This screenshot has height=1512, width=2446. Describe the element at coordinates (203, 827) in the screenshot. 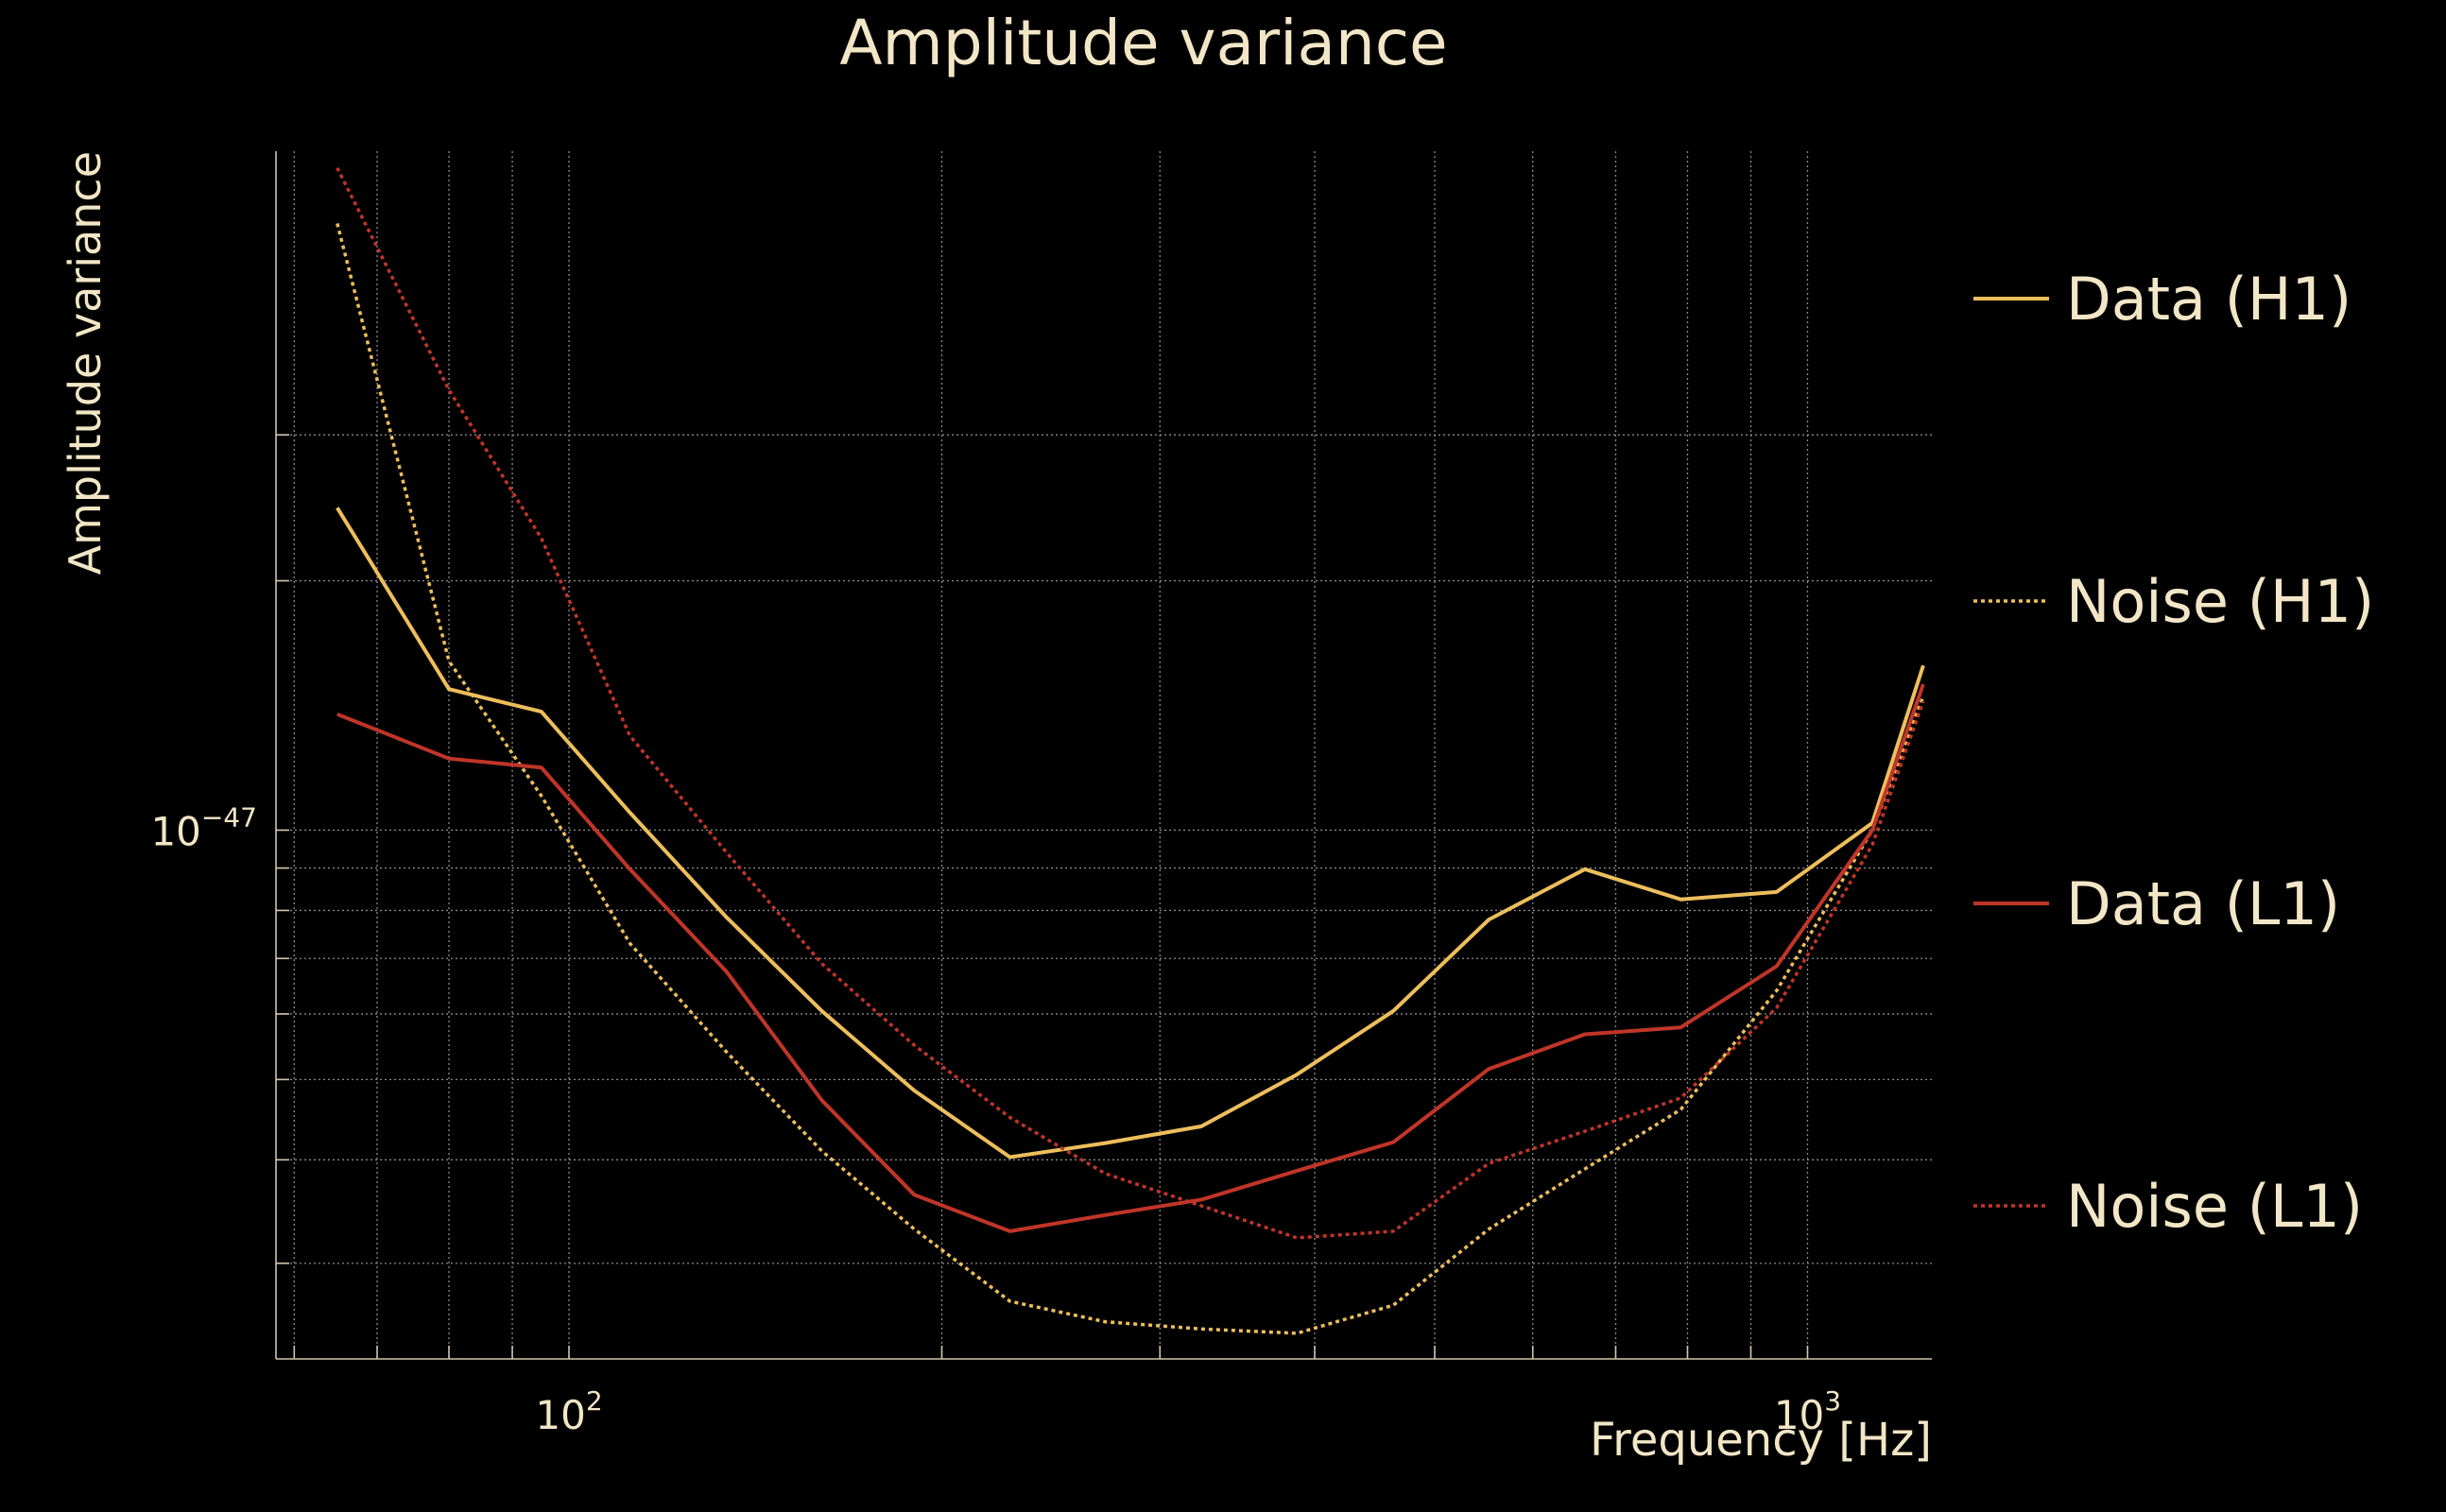

I see `y-tick-label: 10−47` at that location.